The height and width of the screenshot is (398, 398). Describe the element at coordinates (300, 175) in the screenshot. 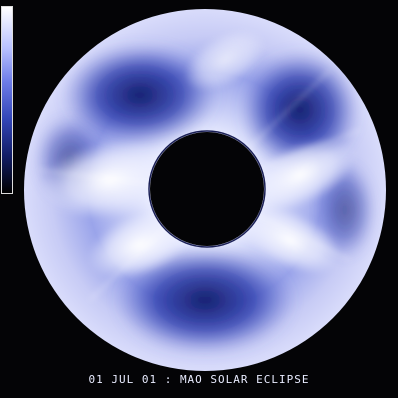

I see `streamer-right` at that location.